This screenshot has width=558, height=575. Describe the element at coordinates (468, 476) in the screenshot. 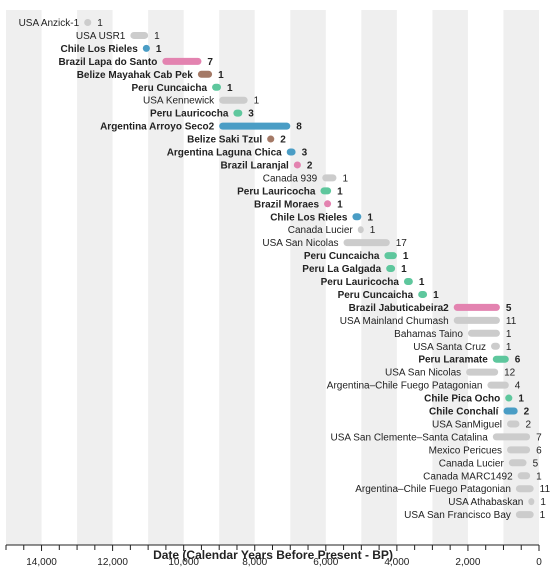

I see `series-label: Canada MARC1492` at that location.